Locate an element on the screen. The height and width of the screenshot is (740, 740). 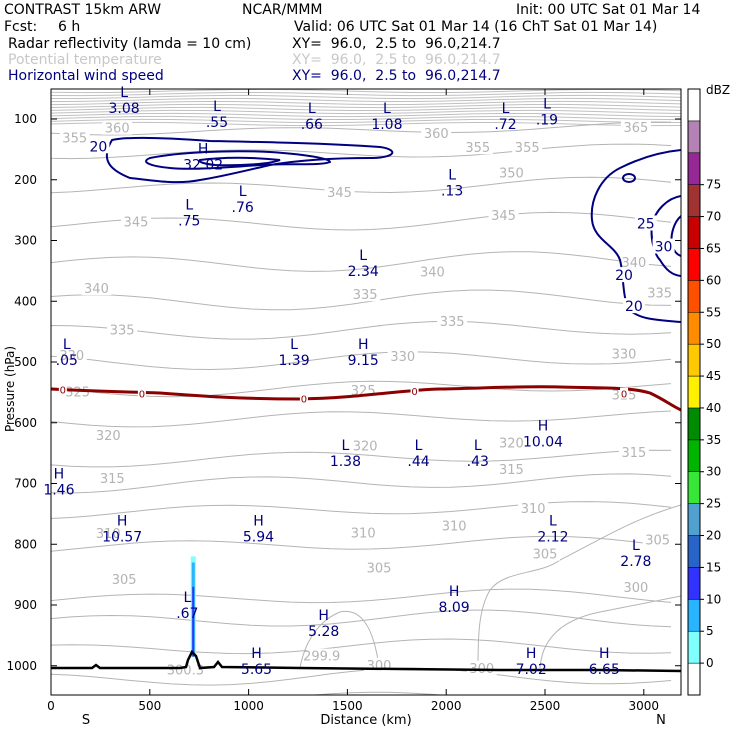
wind-label: 20 is located at coordinates (99, 147).